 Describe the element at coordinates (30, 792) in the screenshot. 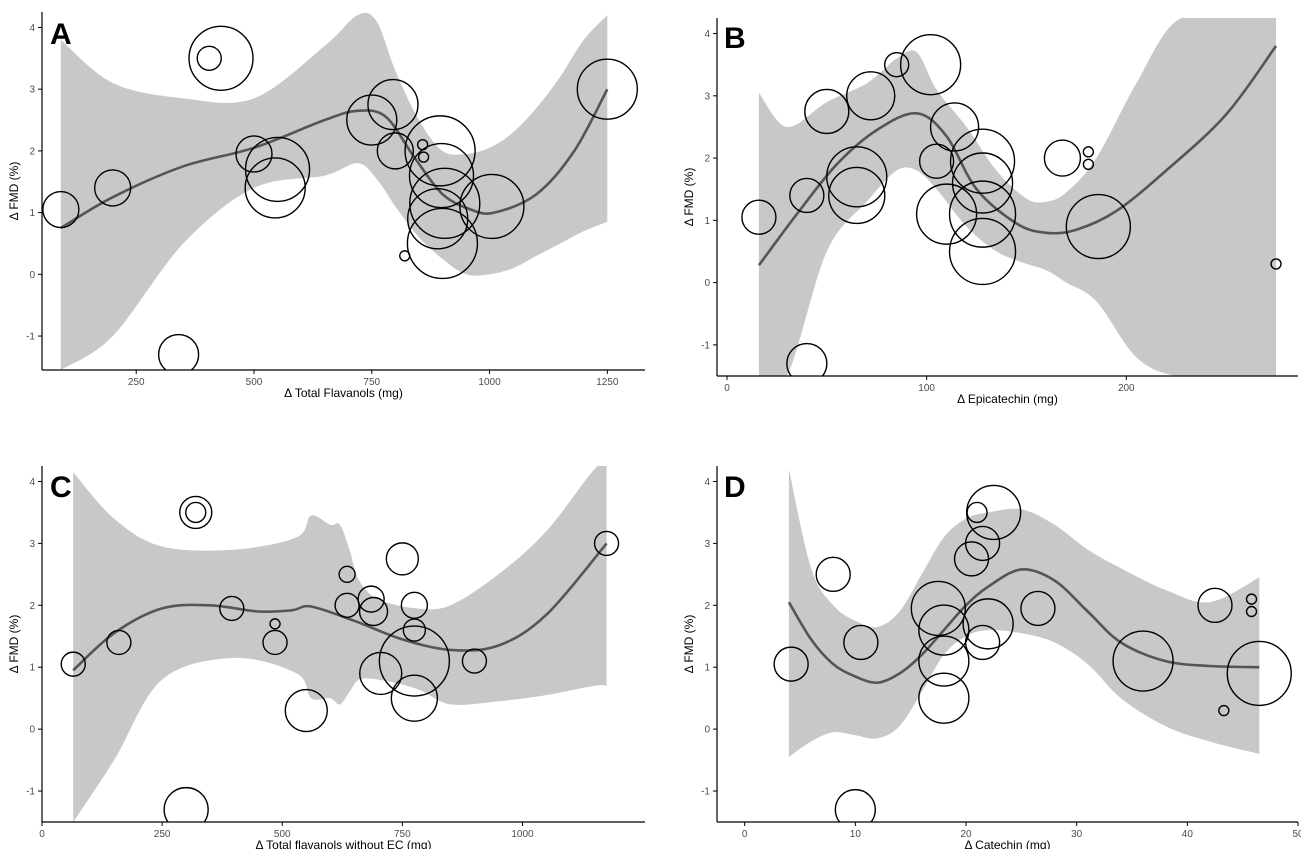

I see `y-tick-label: -1` at that location.